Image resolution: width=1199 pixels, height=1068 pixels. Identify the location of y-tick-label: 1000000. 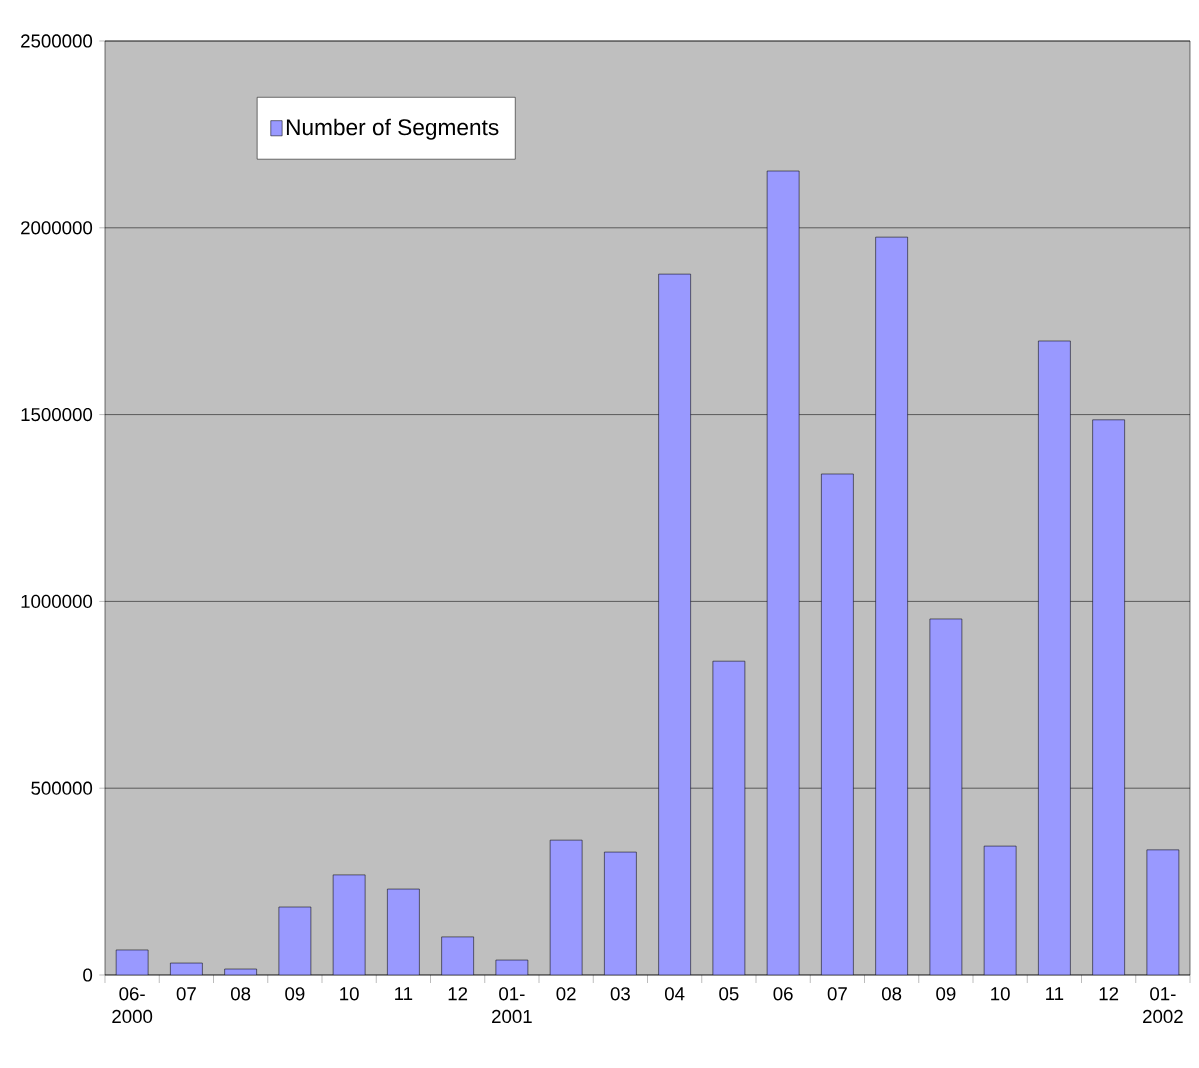
(57, 601).